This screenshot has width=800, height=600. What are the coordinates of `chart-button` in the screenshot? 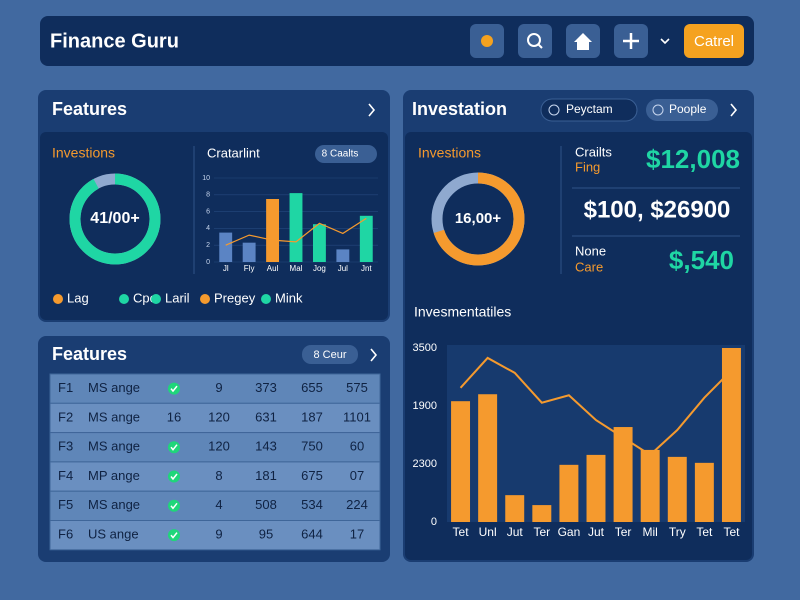 It's located at (346, 154).